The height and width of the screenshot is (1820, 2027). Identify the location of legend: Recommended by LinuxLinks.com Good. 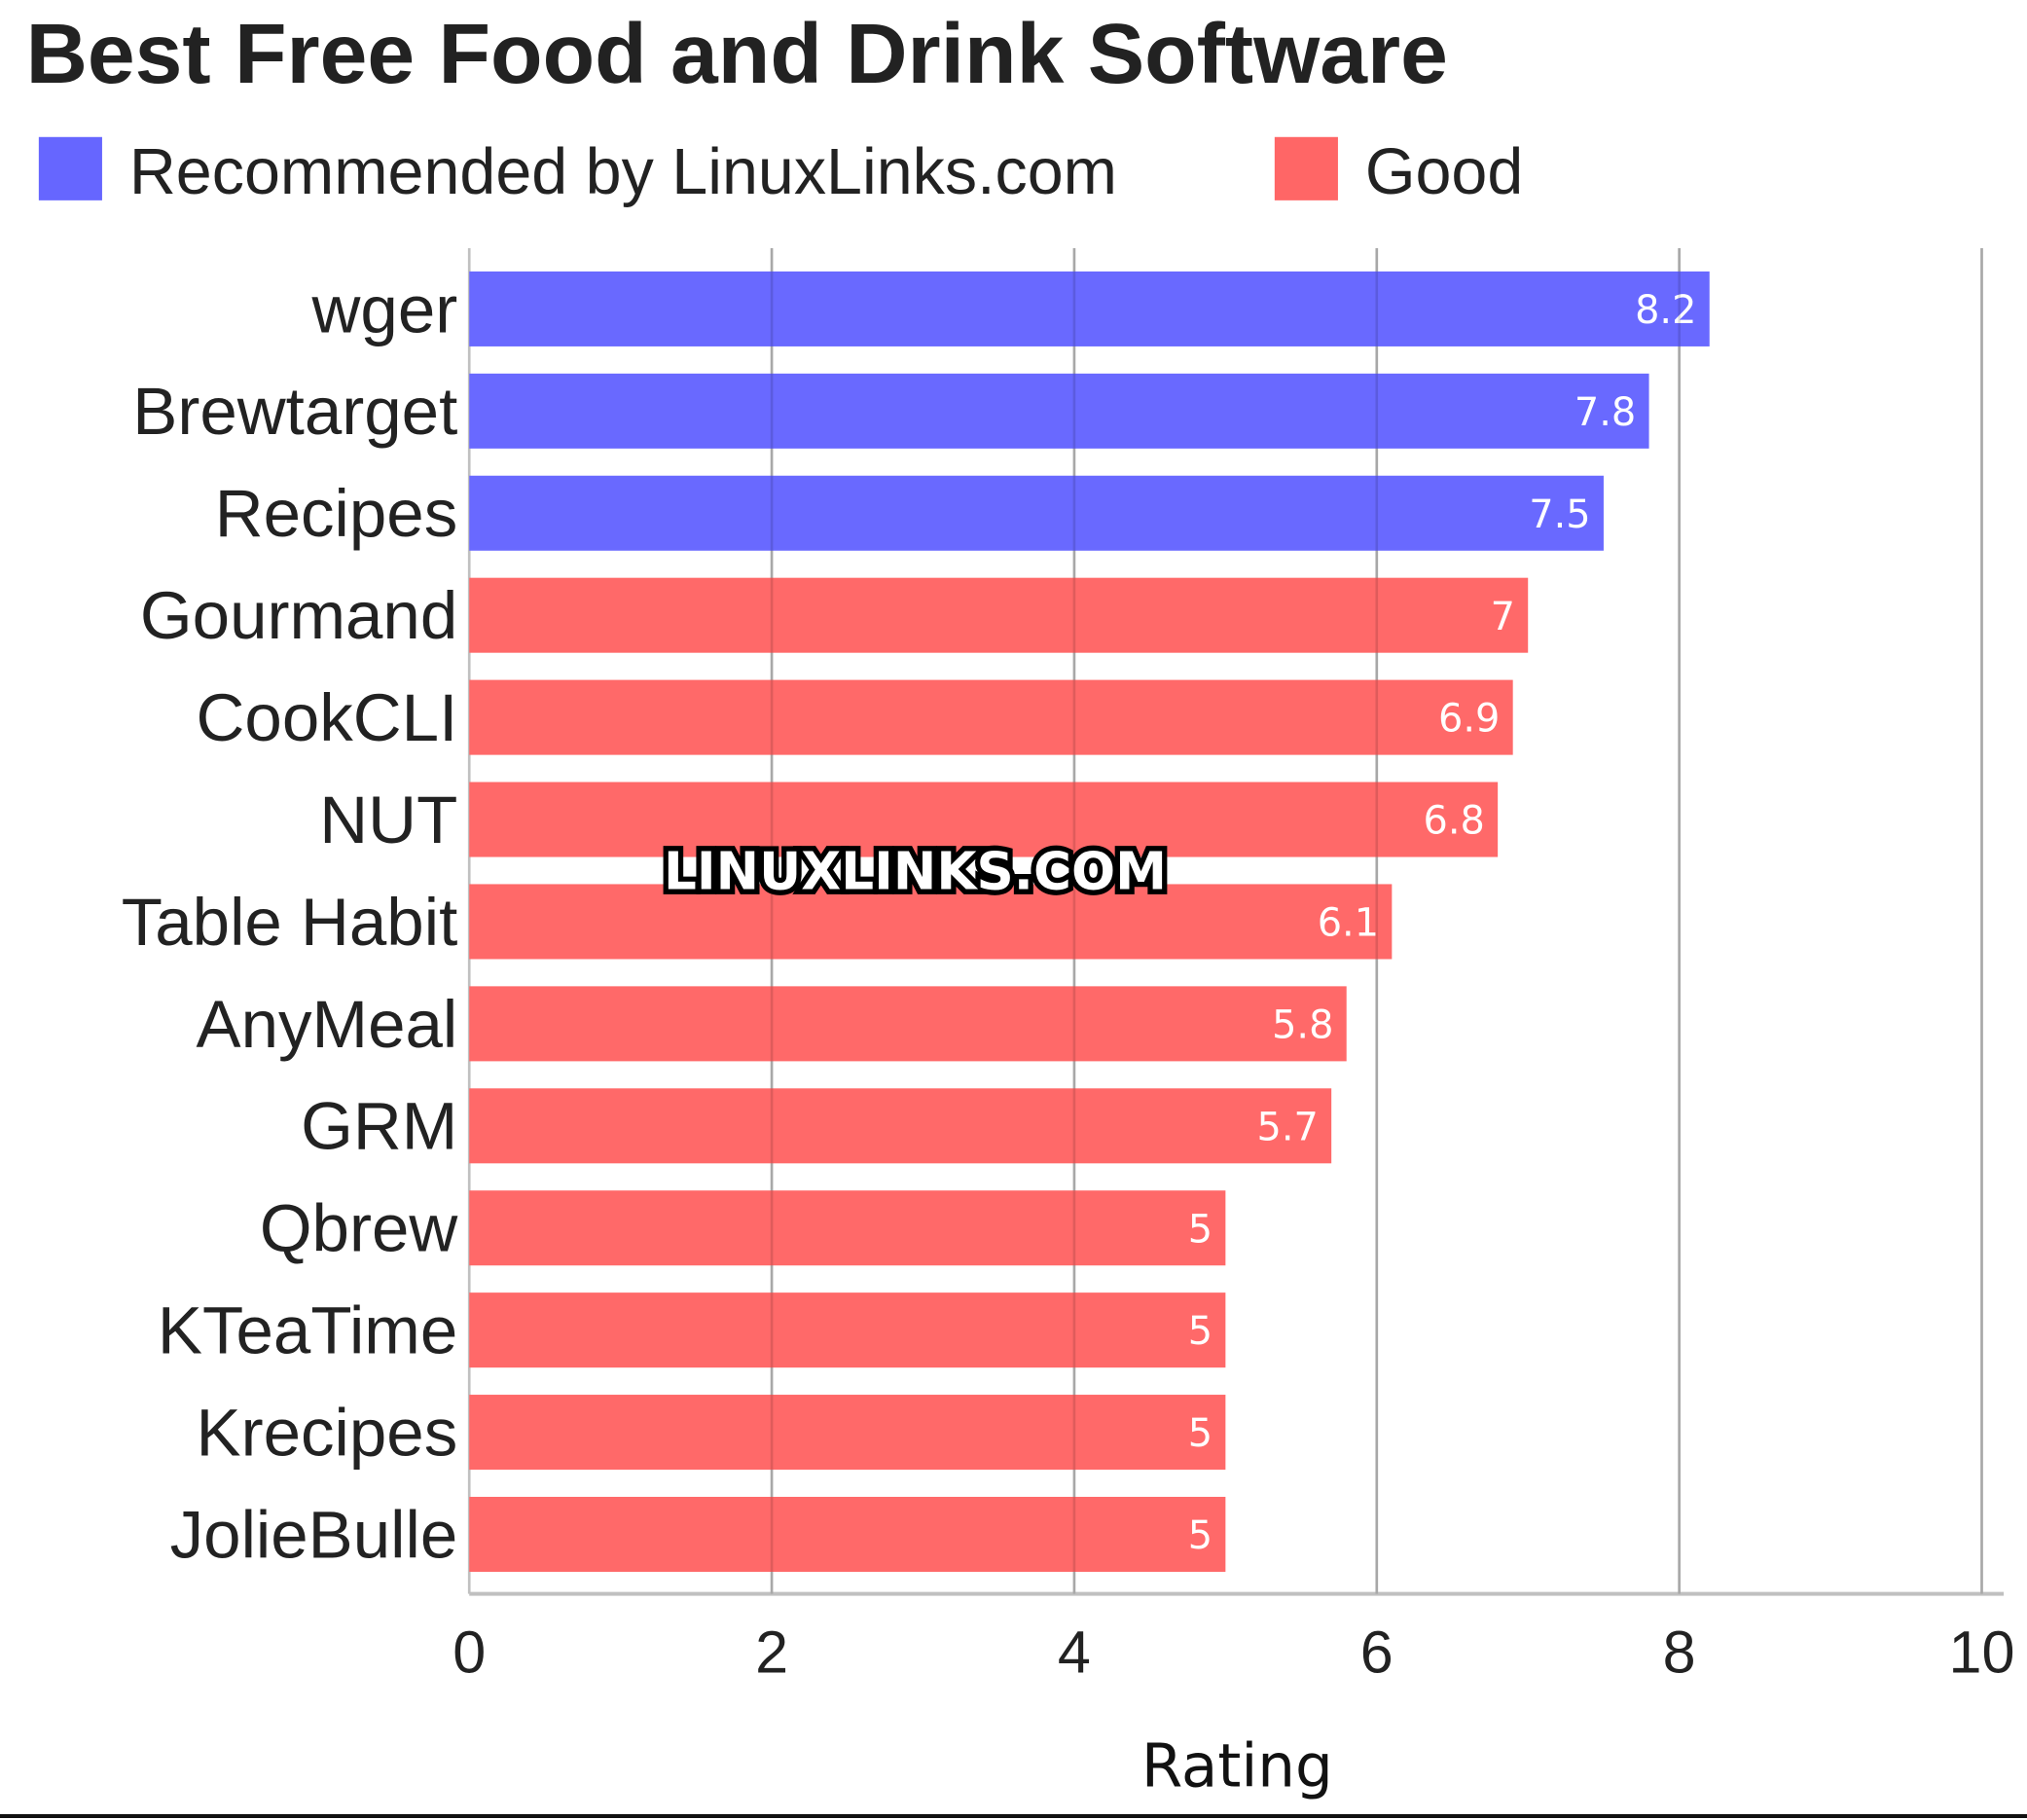
(780, 172).